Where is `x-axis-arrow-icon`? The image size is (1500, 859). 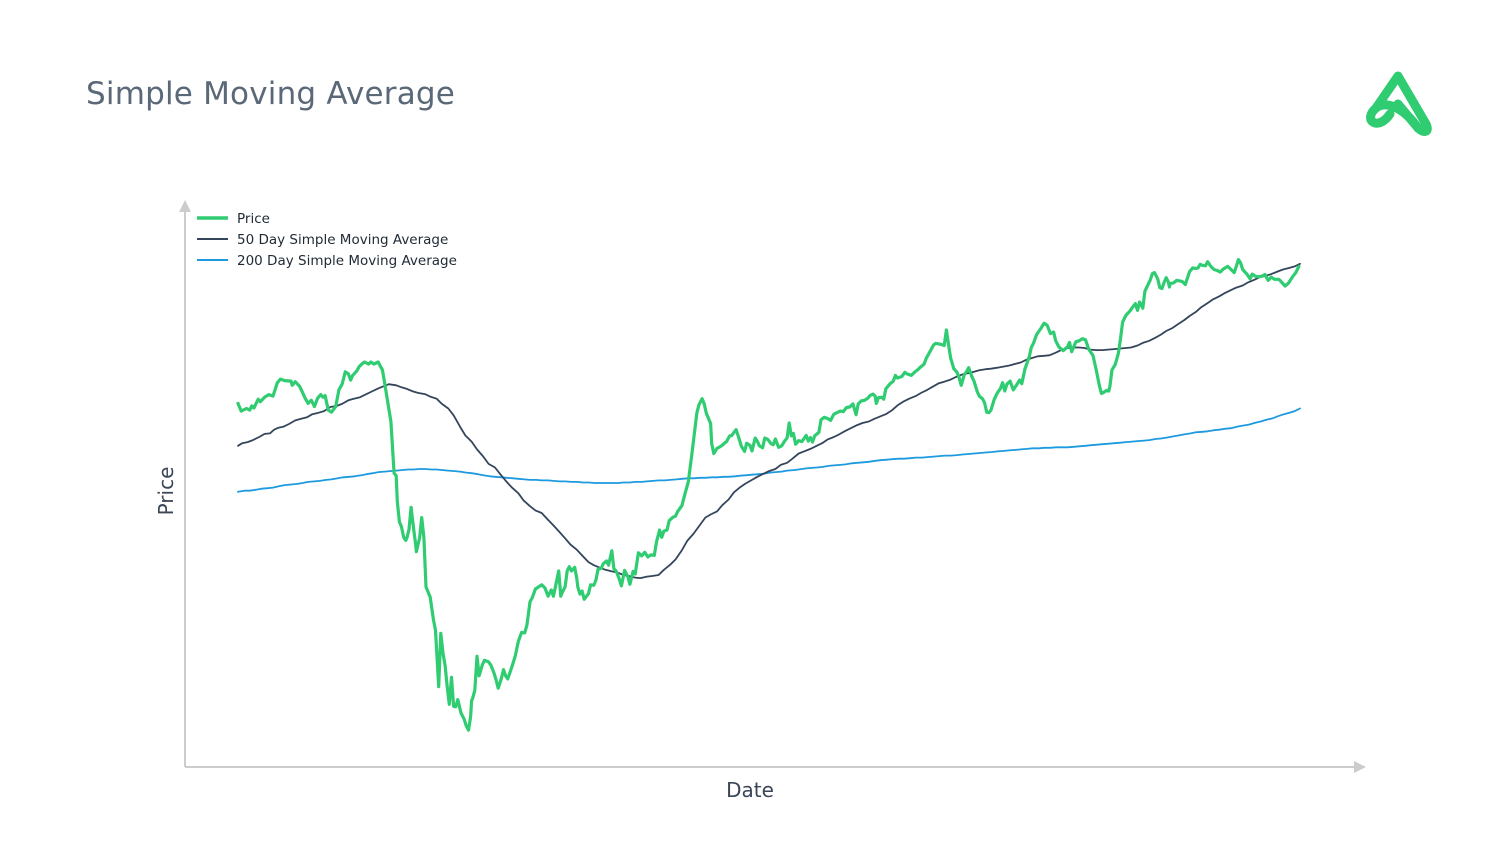
x-axis-arrow-icon is located at coordinates (1360, 767).